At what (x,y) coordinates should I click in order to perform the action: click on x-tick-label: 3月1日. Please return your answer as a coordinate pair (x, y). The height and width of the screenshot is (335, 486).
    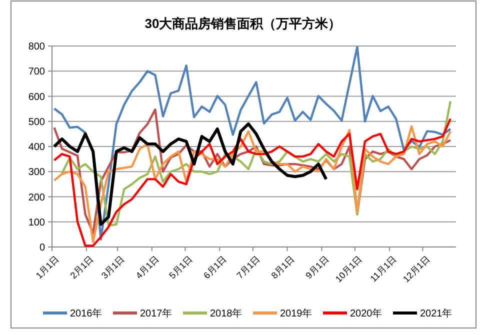
    Looking at the image, I should click on (112, 267).